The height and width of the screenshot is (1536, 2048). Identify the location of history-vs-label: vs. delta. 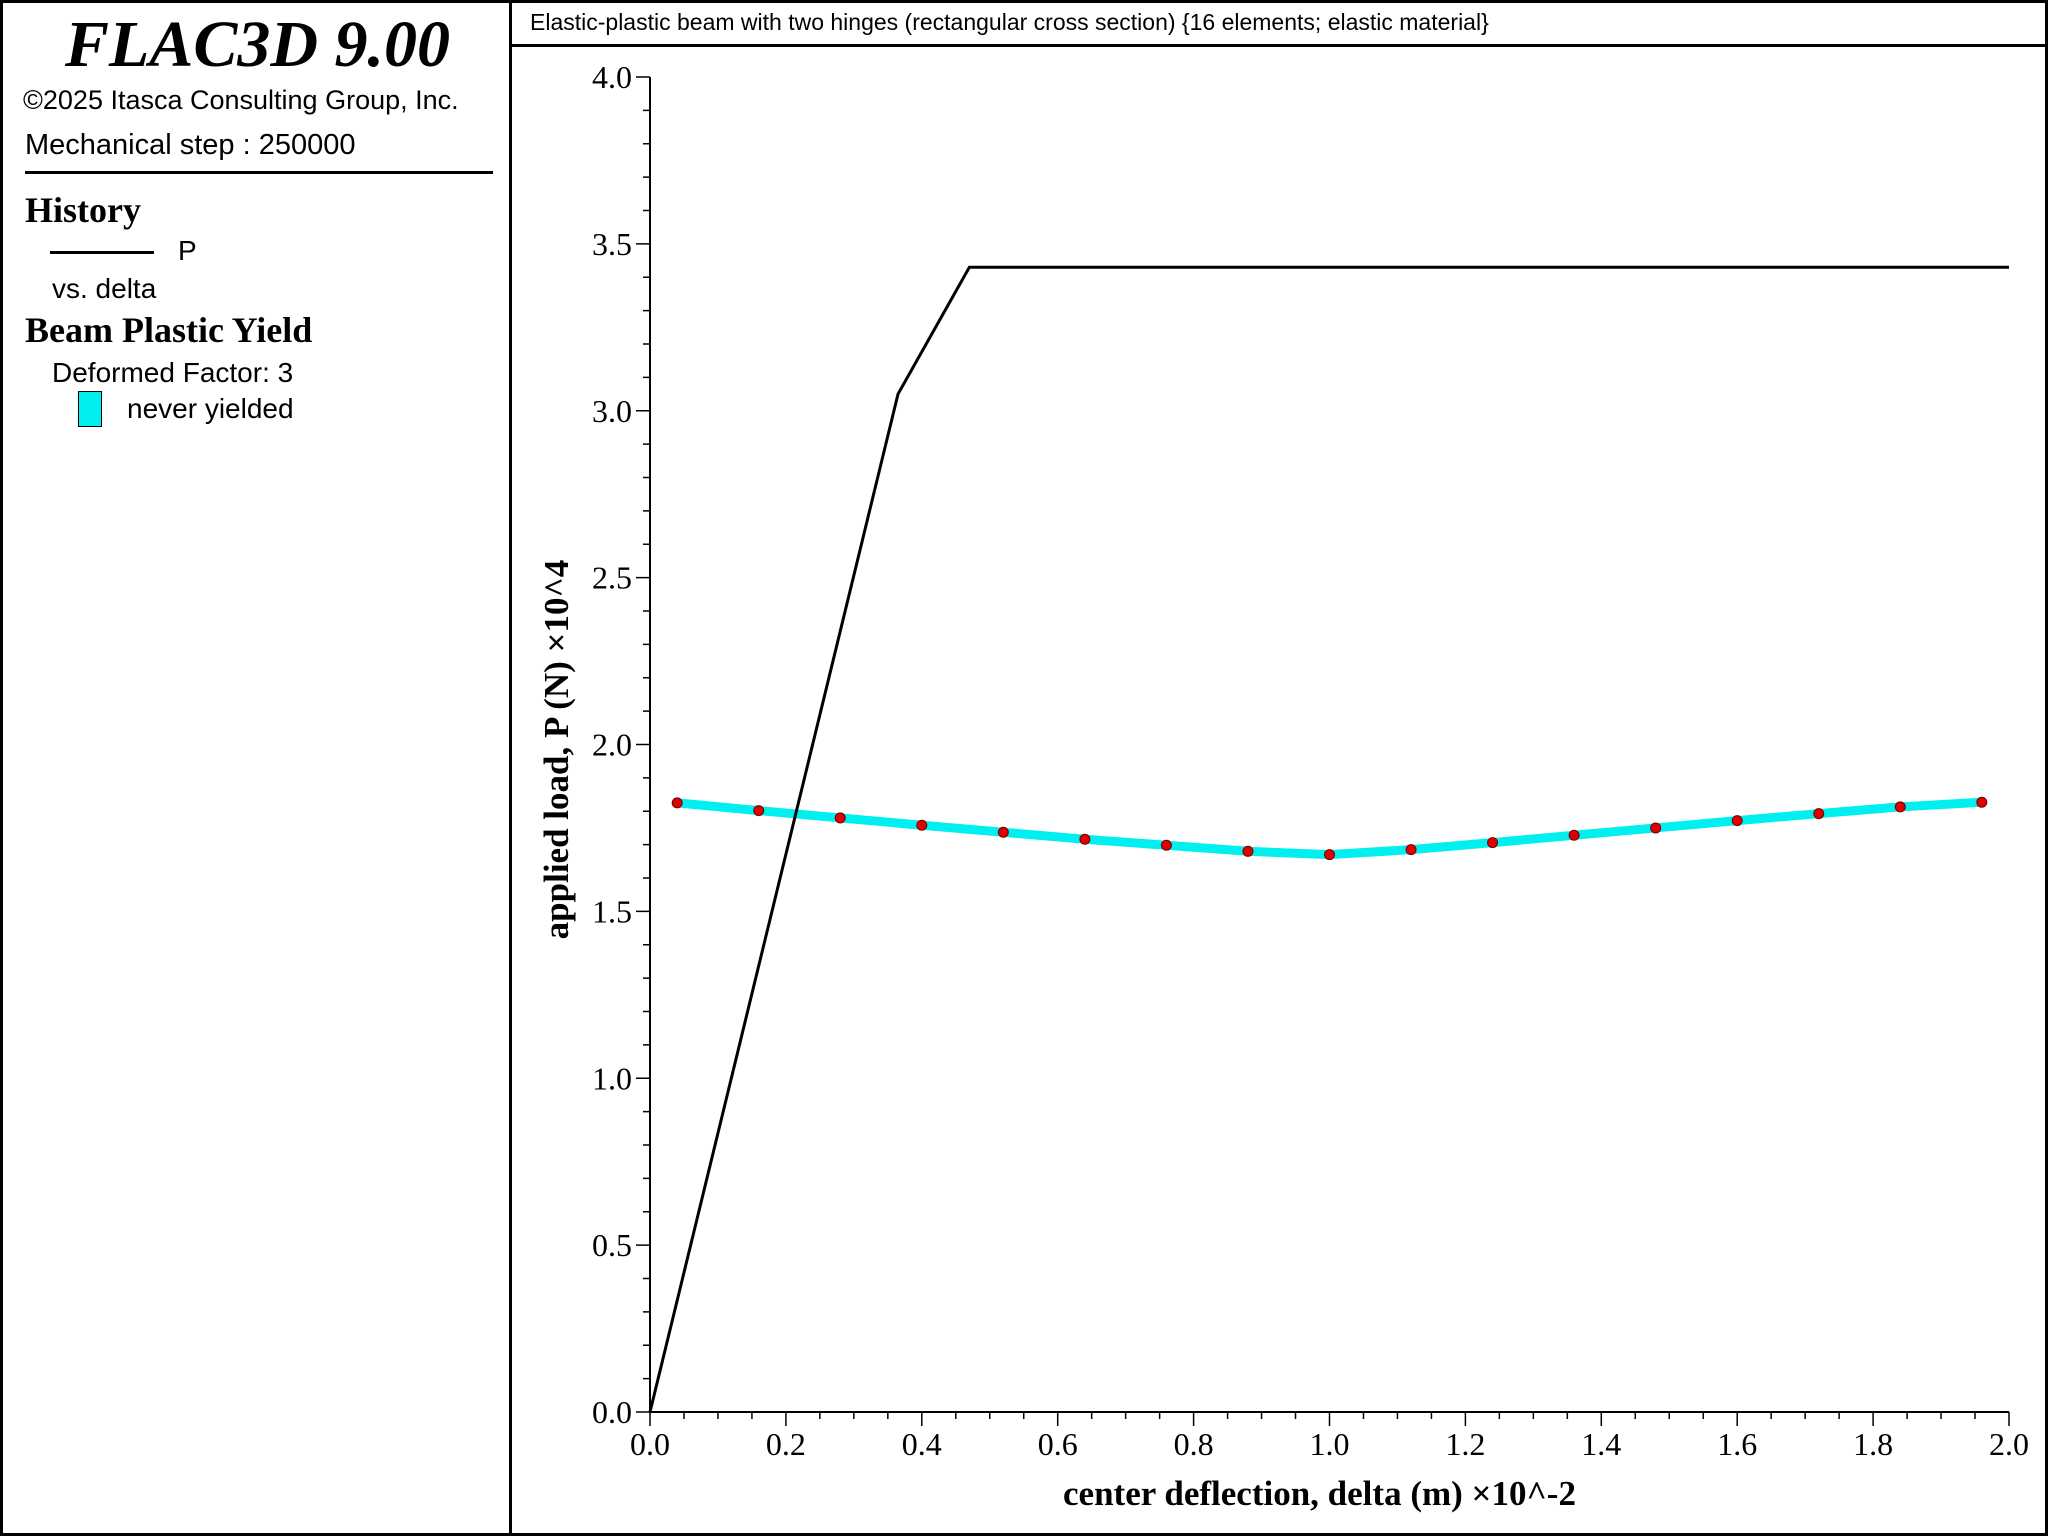
(104, 288).